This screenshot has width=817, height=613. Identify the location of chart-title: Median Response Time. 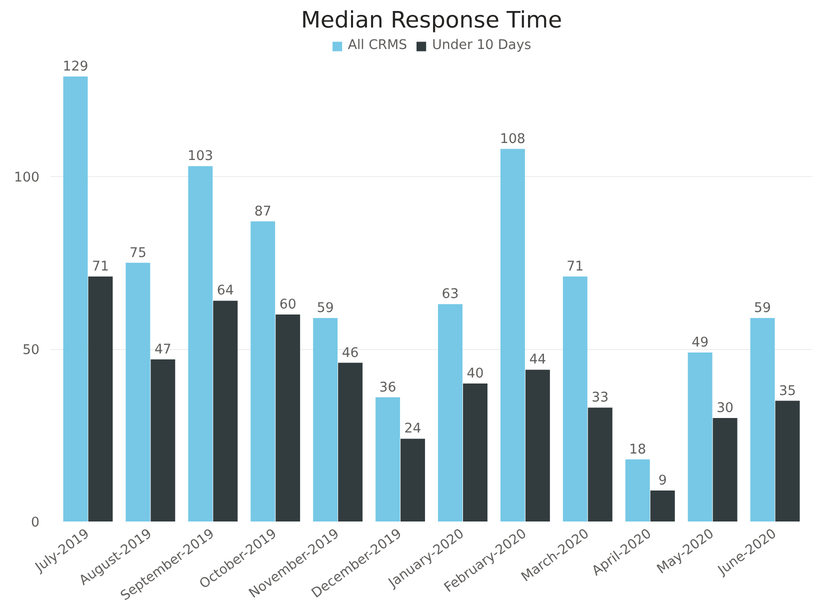
(431, 21).